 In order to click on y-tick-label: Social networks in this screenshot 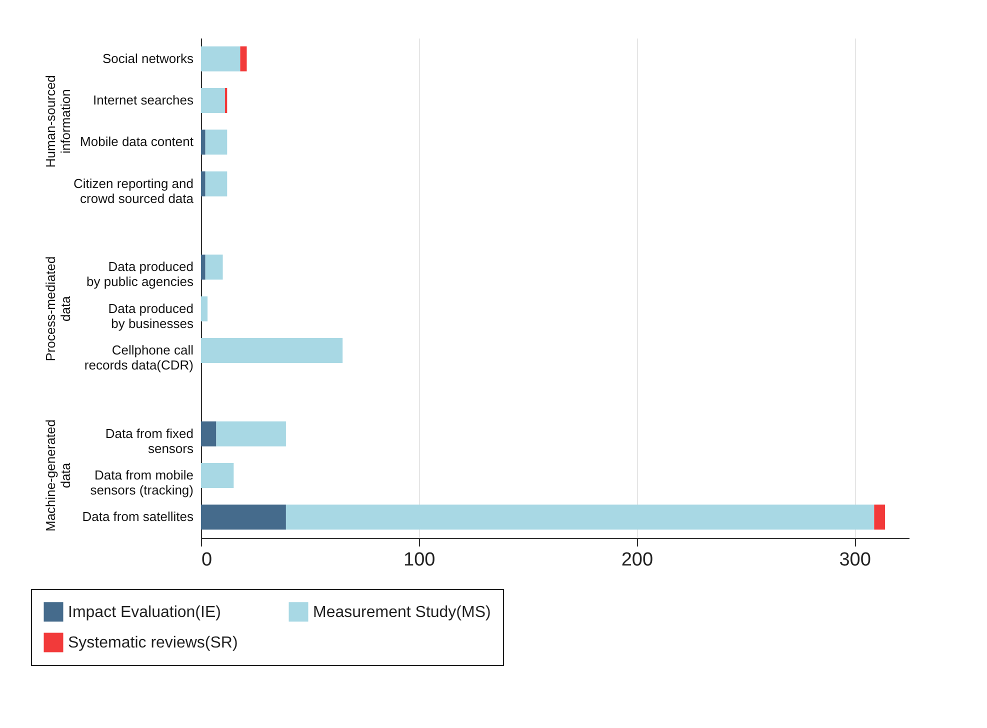, I will do `click(148, 58)`.